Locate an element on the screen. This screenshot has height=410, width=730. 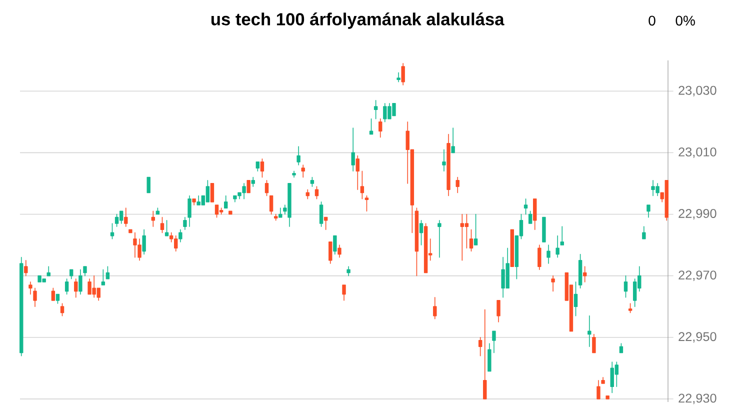
y-tick-label: 23,010 is located at coordinates (697, 152).